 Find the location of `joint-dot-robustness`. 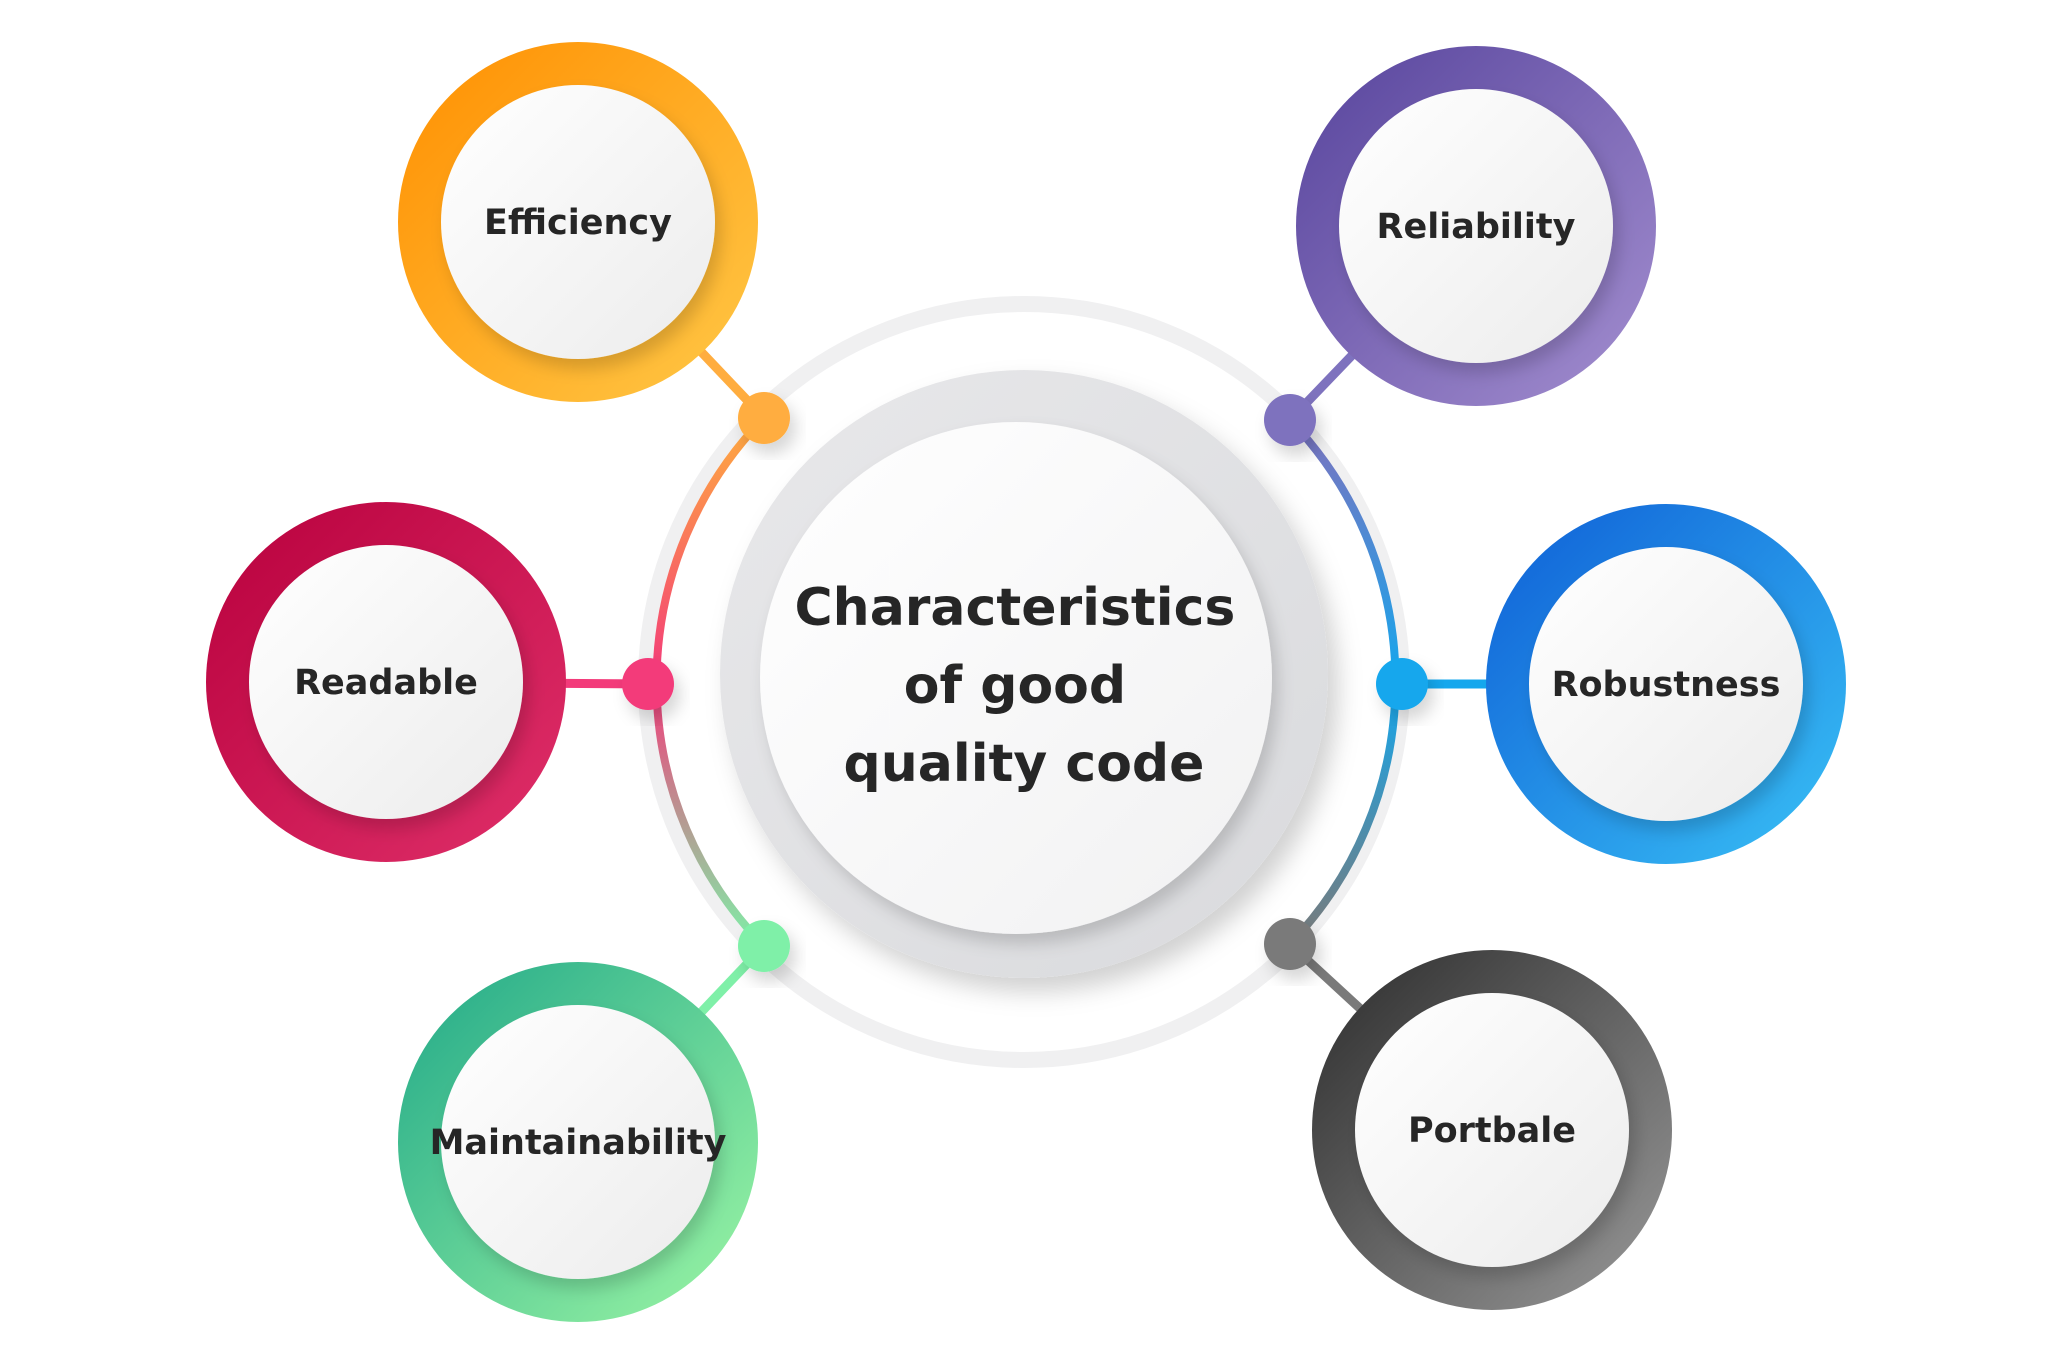

joint-dot-robustness is located at coordinates (1402, 684).